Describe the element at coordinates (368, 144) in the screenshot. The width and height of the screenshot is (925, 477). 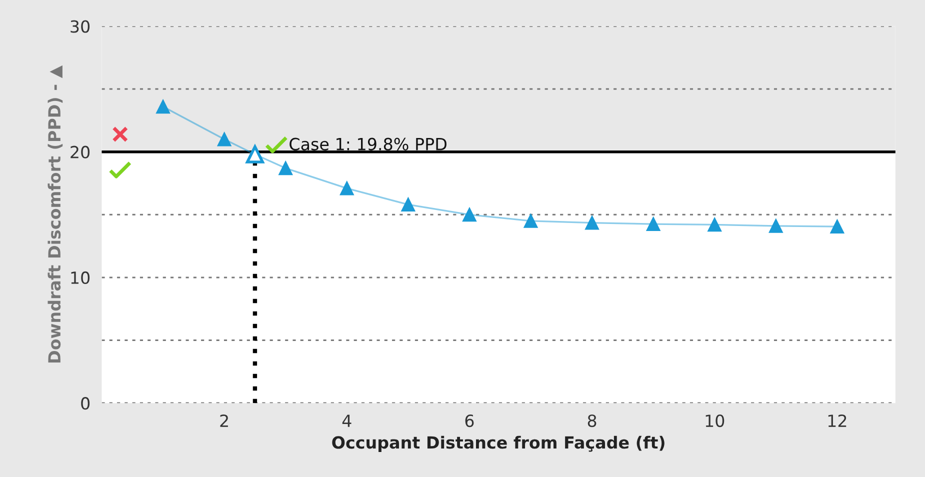
I see `annotation: Case 1: 19.8% PPD` at that location.